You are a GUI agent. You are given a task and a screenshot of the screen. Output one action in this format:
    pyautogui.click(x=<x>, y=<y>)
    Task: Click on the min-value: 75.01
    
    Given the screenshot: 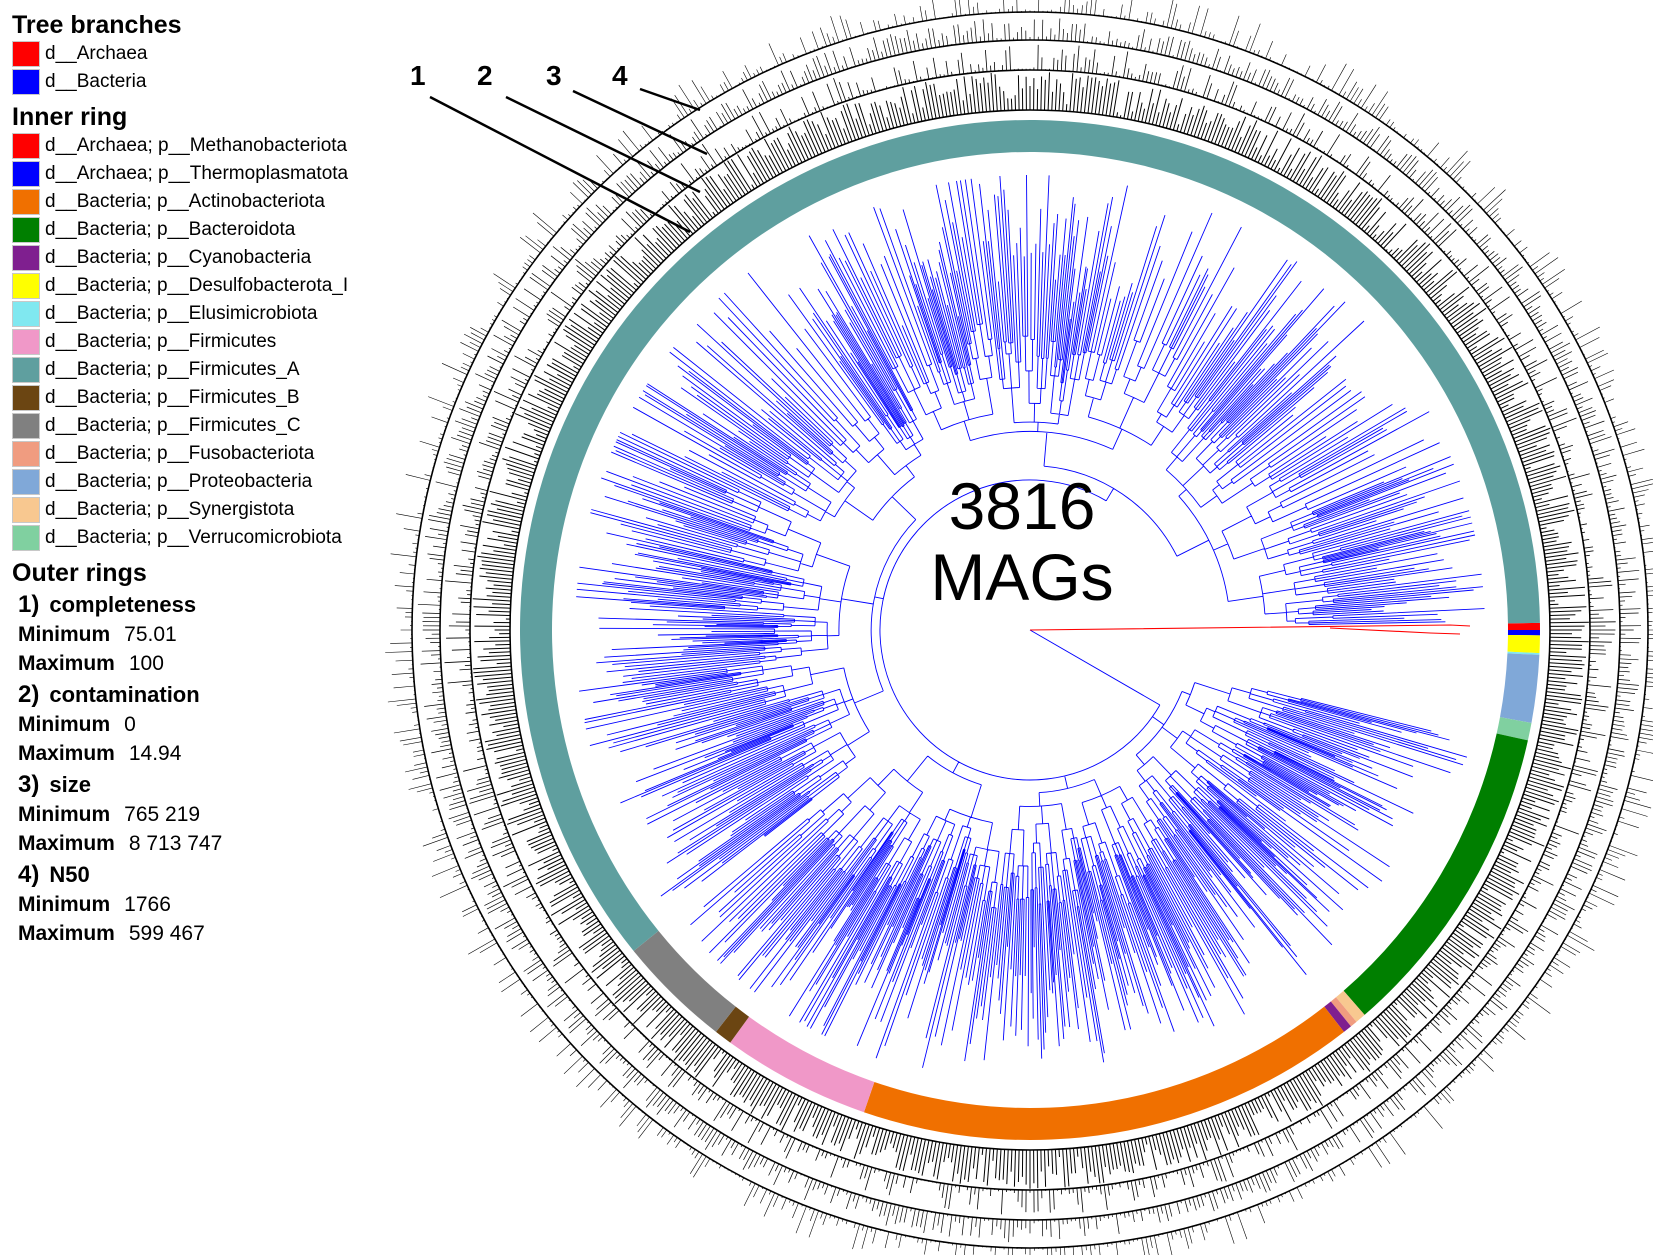 What is the action you would take?
    pyautogui.click(x=150, y=634)
    